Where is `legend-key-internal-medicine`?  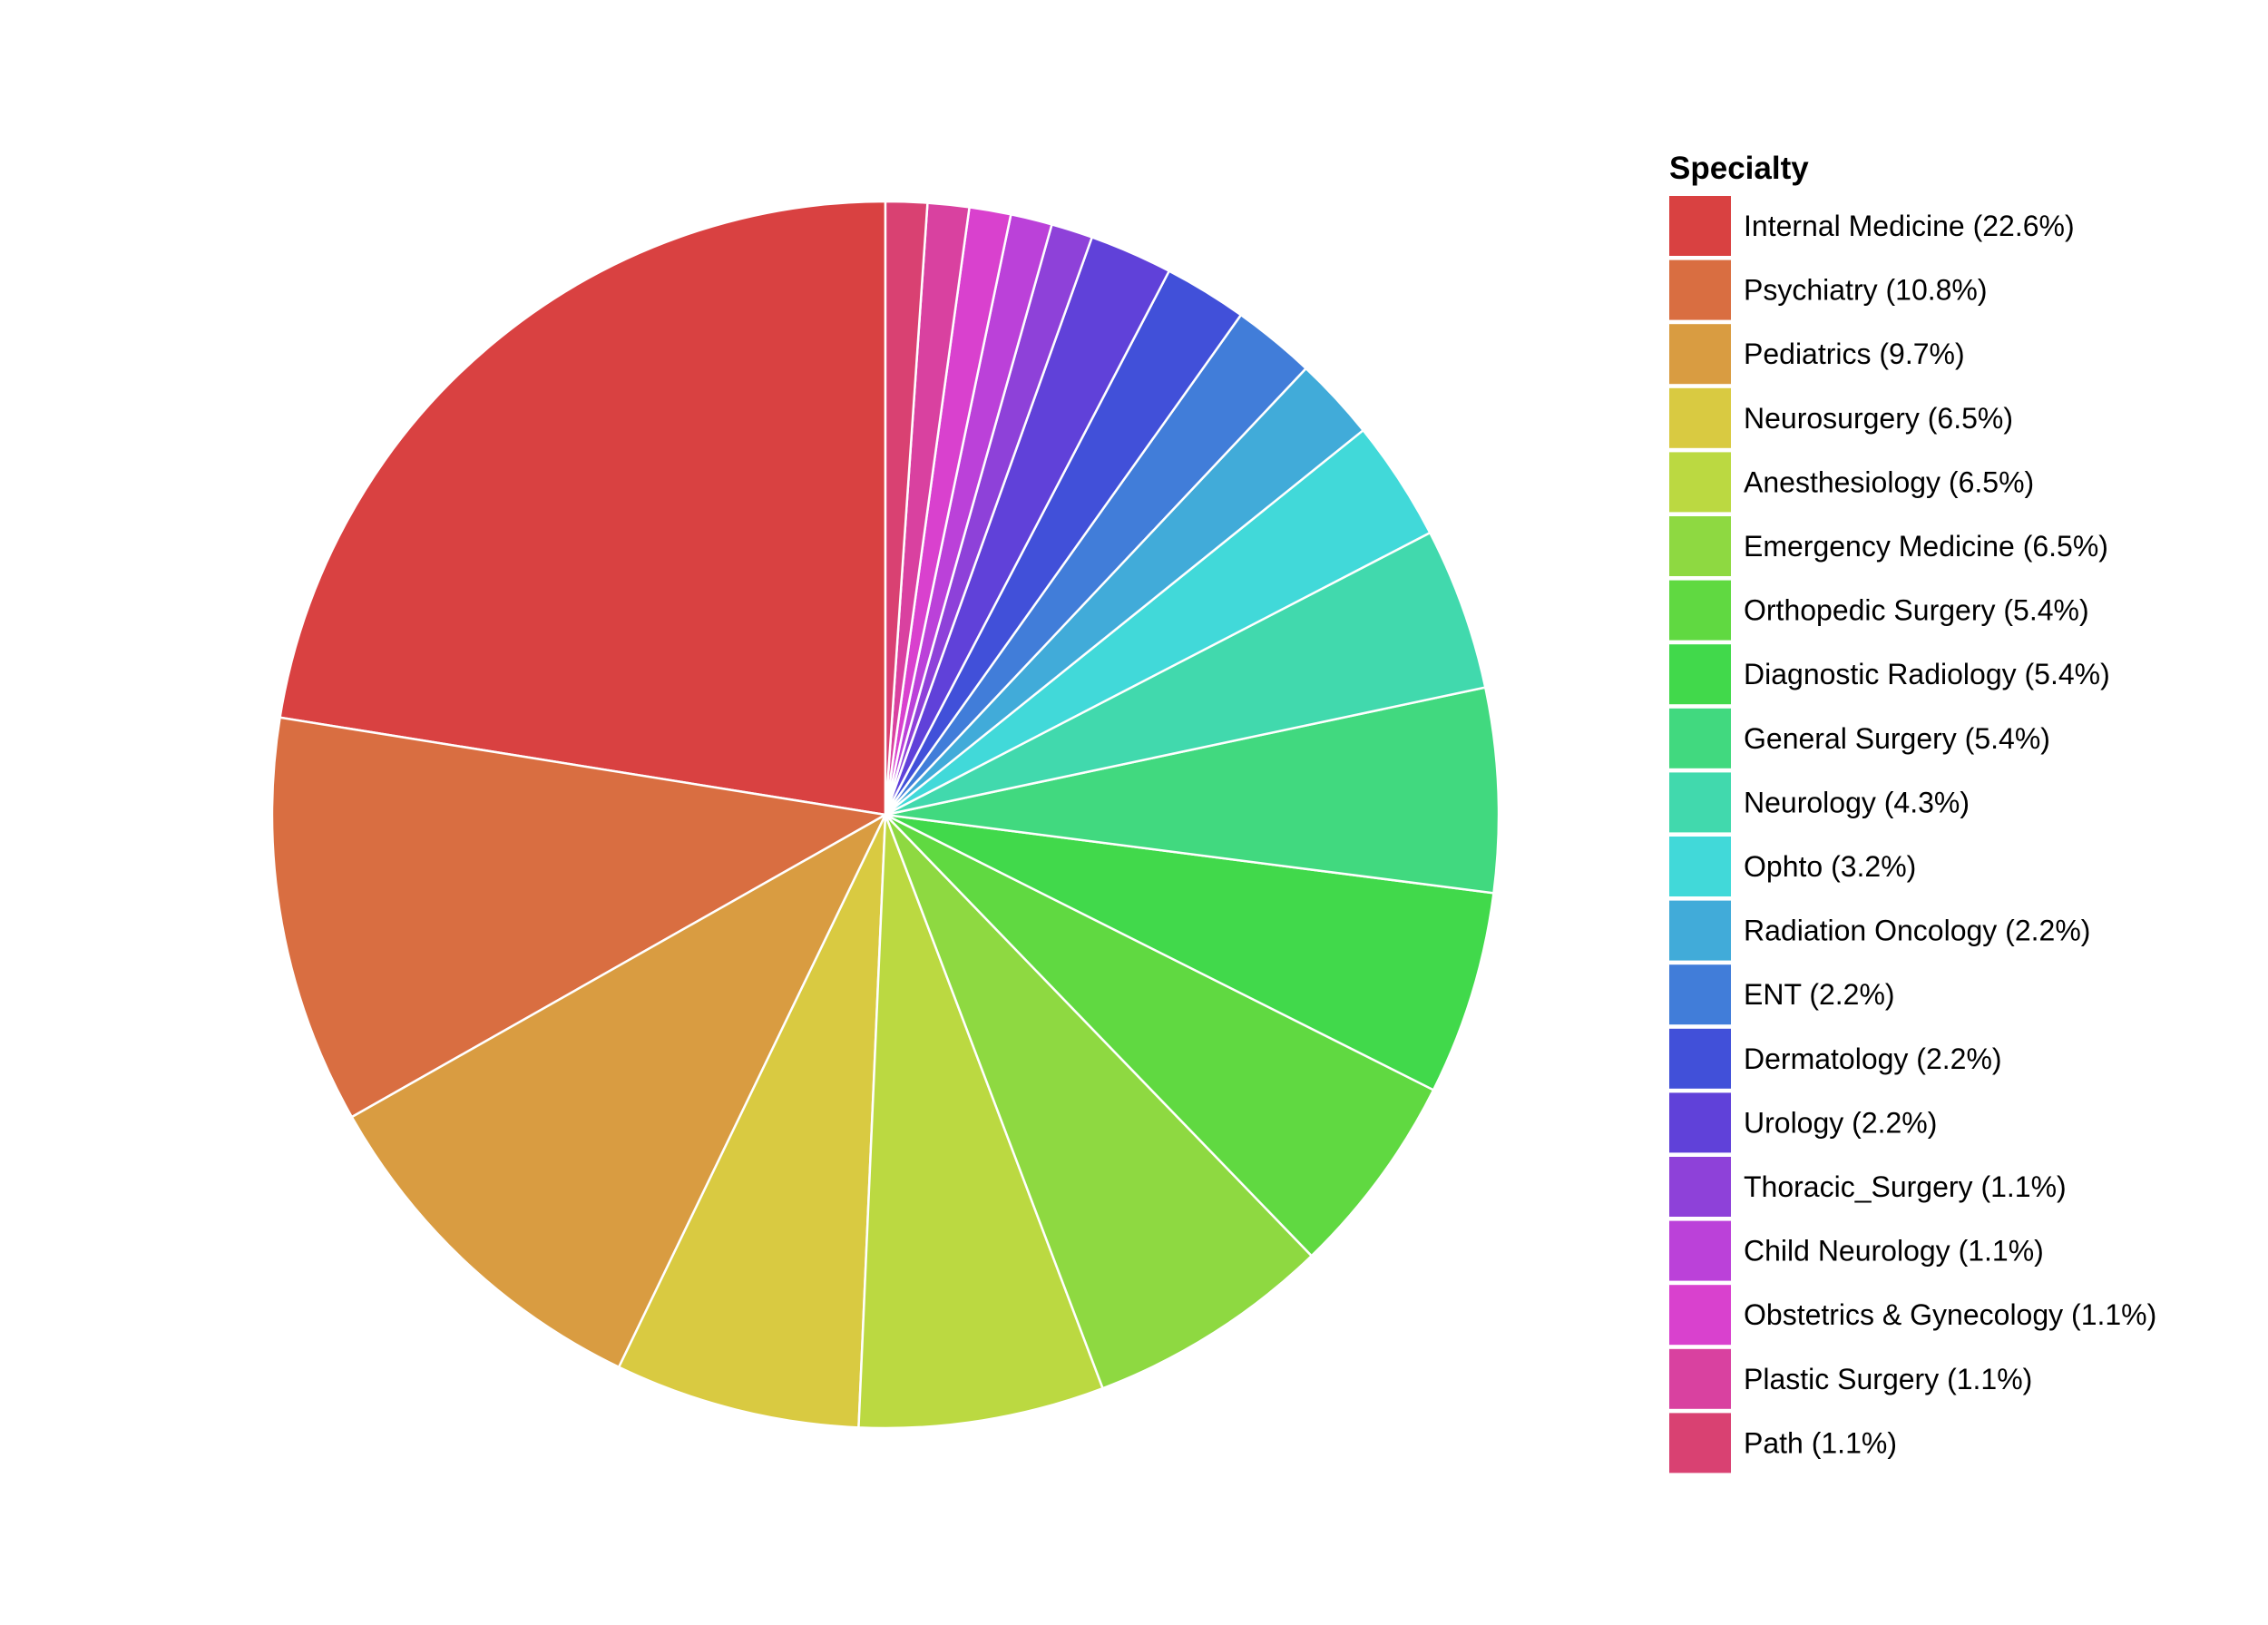
legend-key-internal-medicine is located at coordinates (1700, 226).